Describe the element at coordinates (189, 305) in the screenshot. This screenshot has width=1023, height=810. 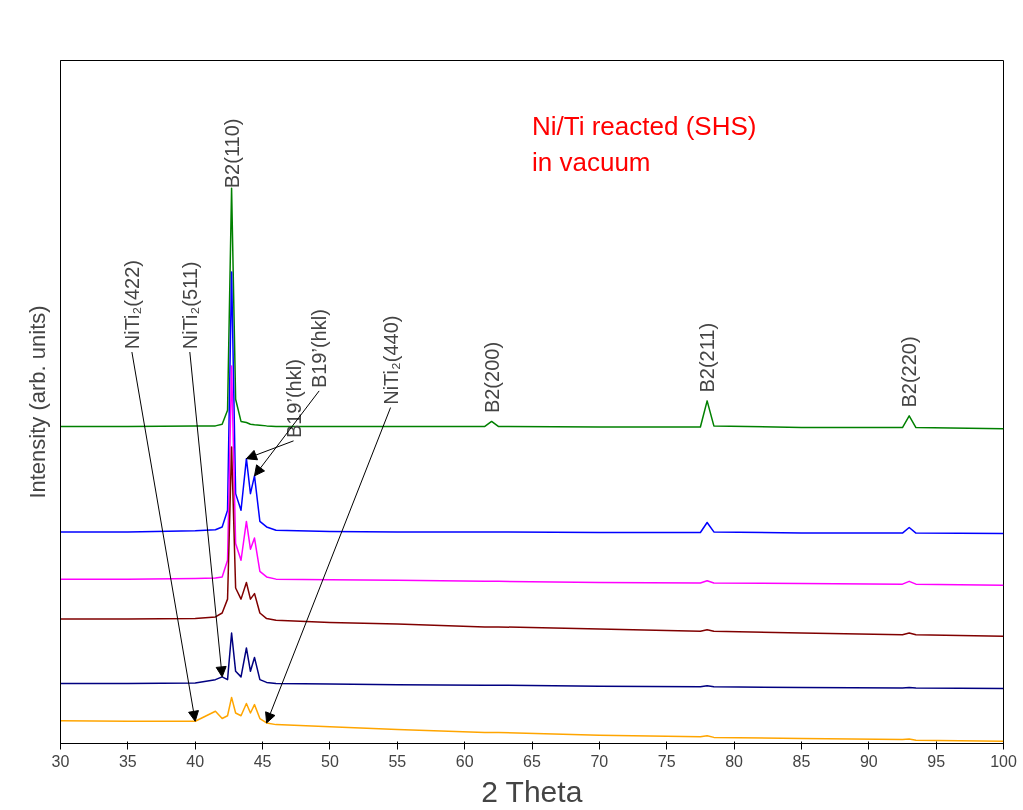
I see `annotation: NiTi₂(511)` at that location.